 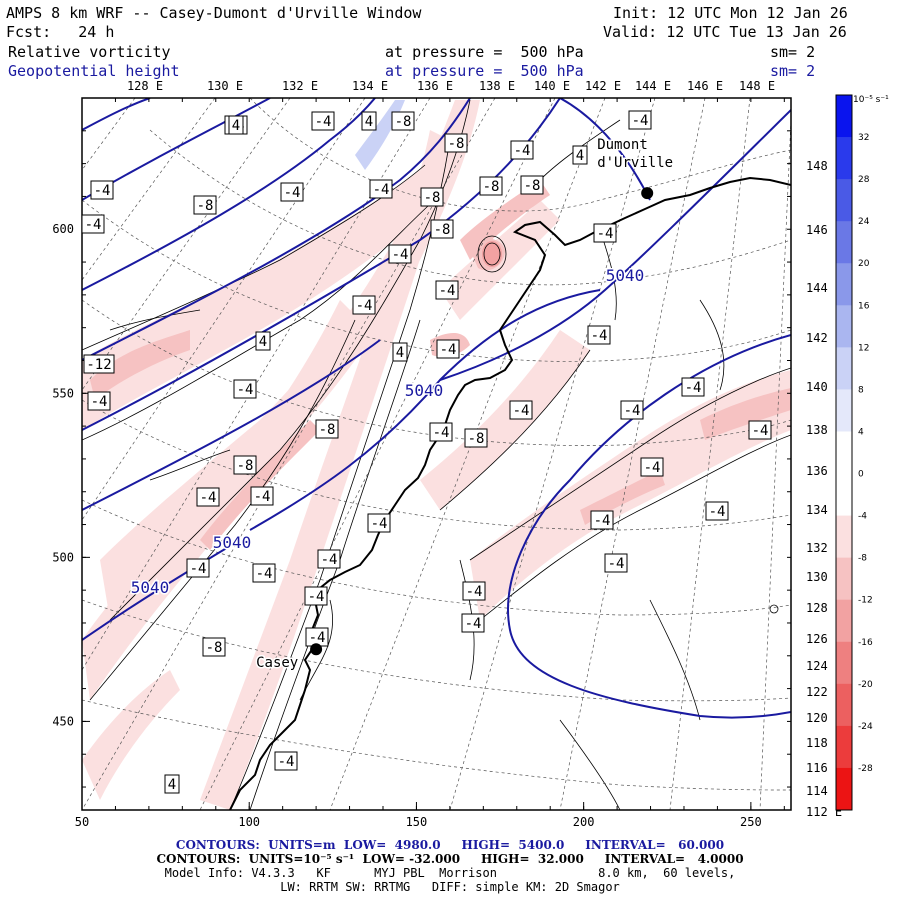 I want to click on x-axis-label: 250, so click(x=751, y=822).